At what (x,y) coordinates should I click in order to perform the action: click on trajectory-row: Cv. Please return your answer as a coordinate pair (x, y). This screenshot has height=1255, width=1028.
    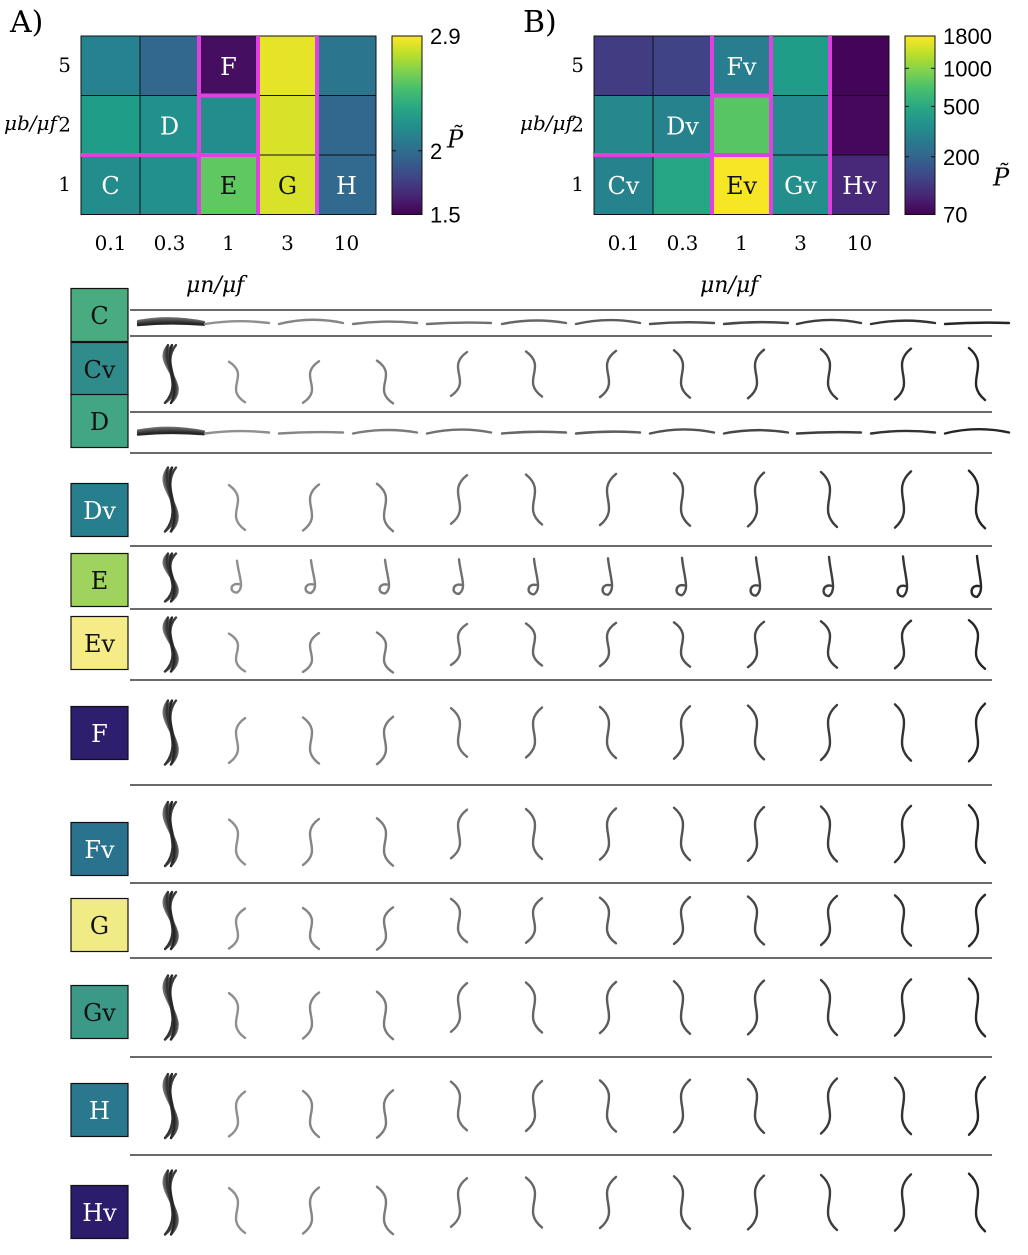
    Looking at the image, I should click on (531, 370).